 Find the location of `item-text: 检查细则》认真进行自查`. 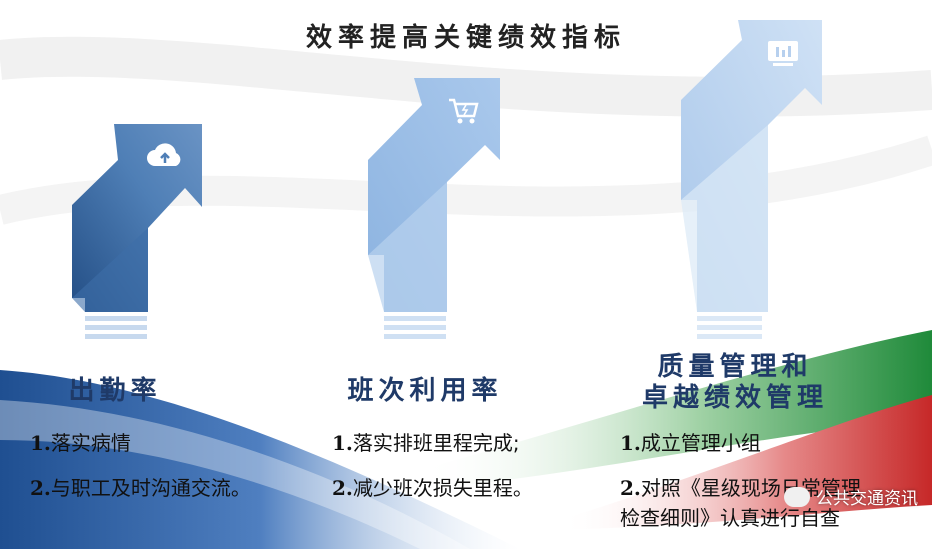

item-text: 检查细则》认真进行自查 is located at coordinates (730, 518).